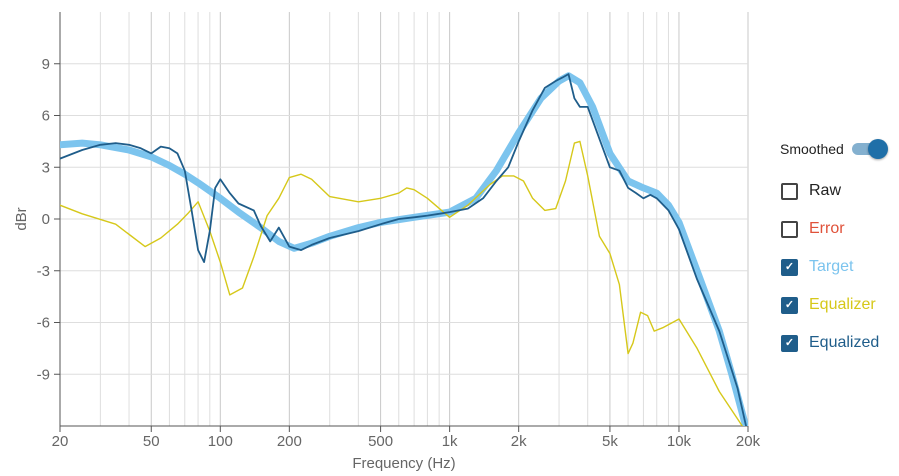 This screenshot has height=476, width=899. What do you see at coordinates (844, 342) in the screenshot?
I see `legend-label-equalized: Equalized` at bounding box center [844, 342].